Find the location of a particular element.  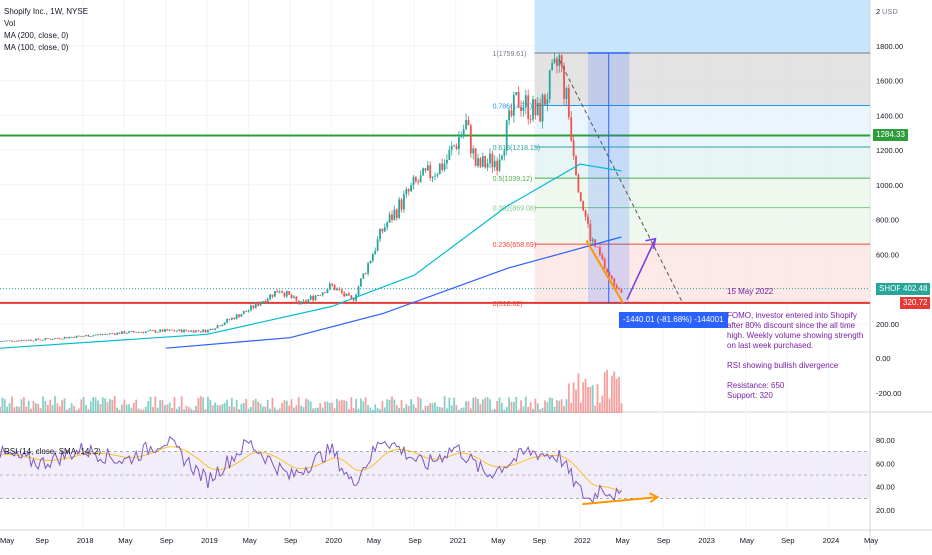

price-divergence-line is located at coordinates (604, 271).